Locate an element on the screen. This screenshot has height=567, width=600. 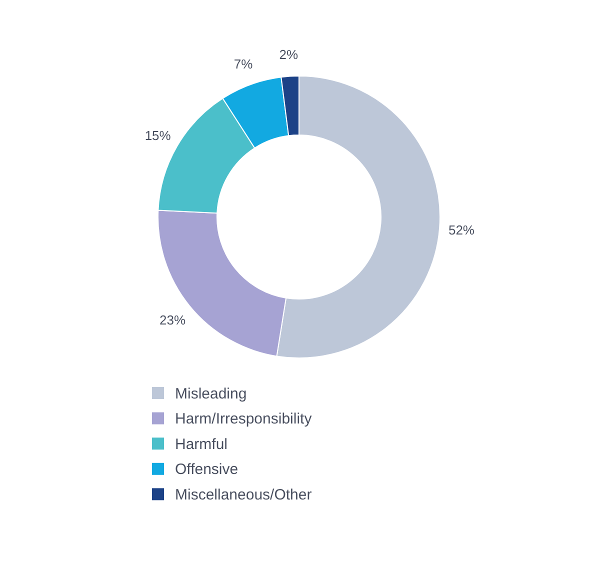
legend-label: Miscellaneous/Other is located at coordinates (243, 495).